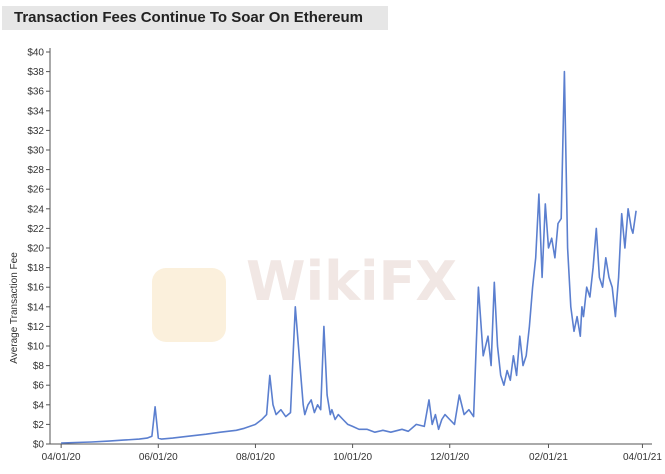 The image size is (665, 474). I want to click on y-tick-label: $10, so click(35, 347).